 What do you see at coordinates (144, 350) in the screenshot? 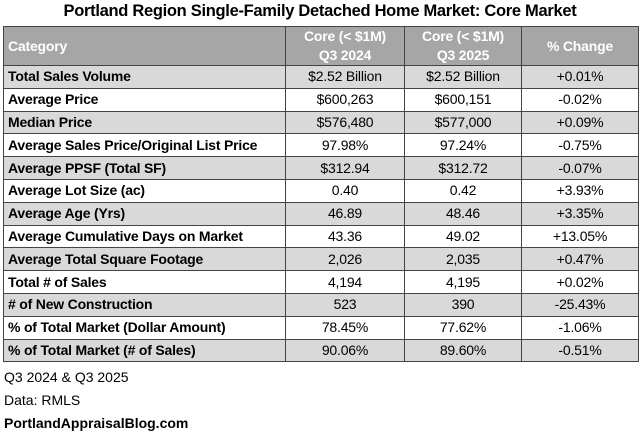
I see `cell-category: % of Total Market (# of Sales)` at bounding box center [144, 350].